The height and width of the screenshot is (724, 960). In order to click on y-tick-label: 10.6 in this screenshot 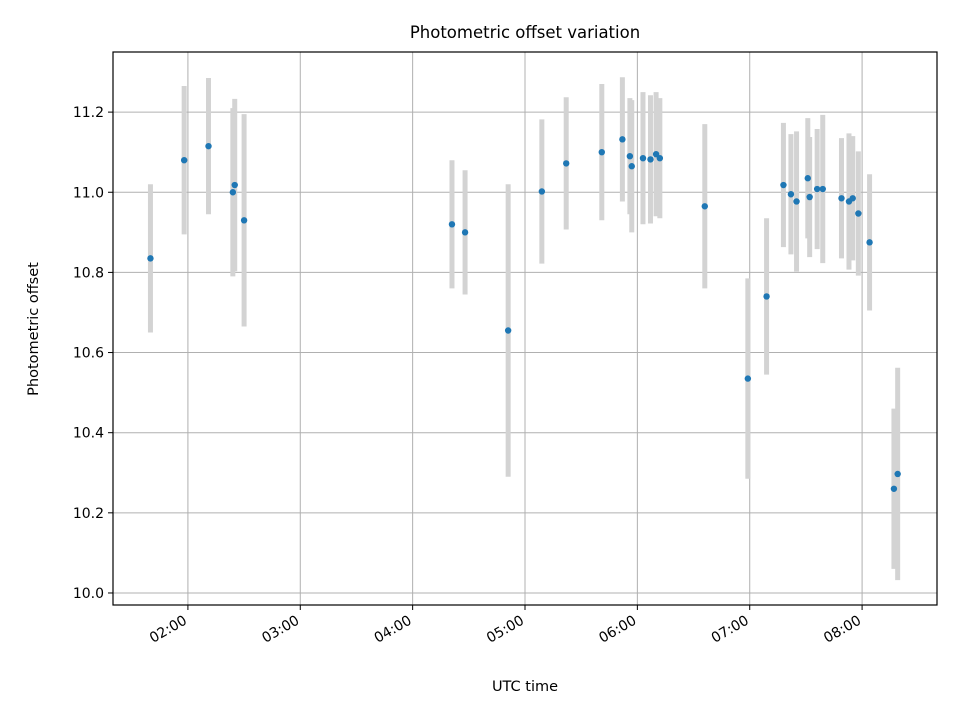, I will do `click(88, 354)`.